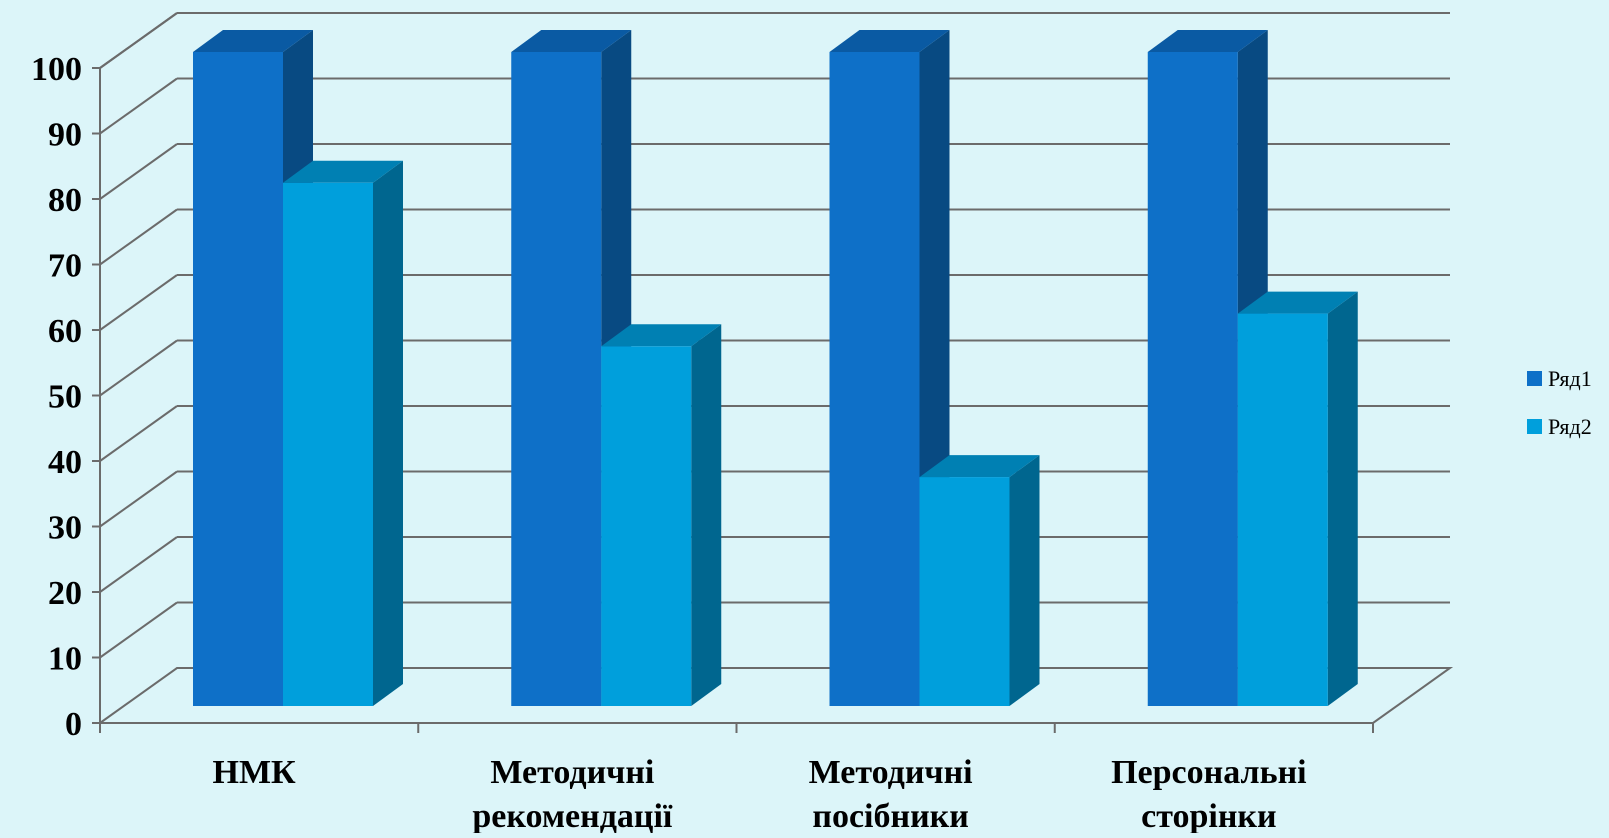 The image size is (1609, 838). Describe the element at coordinates (1559, 402) in the screenshot. I see `legend: Ряд1 Ряд2` at that location.